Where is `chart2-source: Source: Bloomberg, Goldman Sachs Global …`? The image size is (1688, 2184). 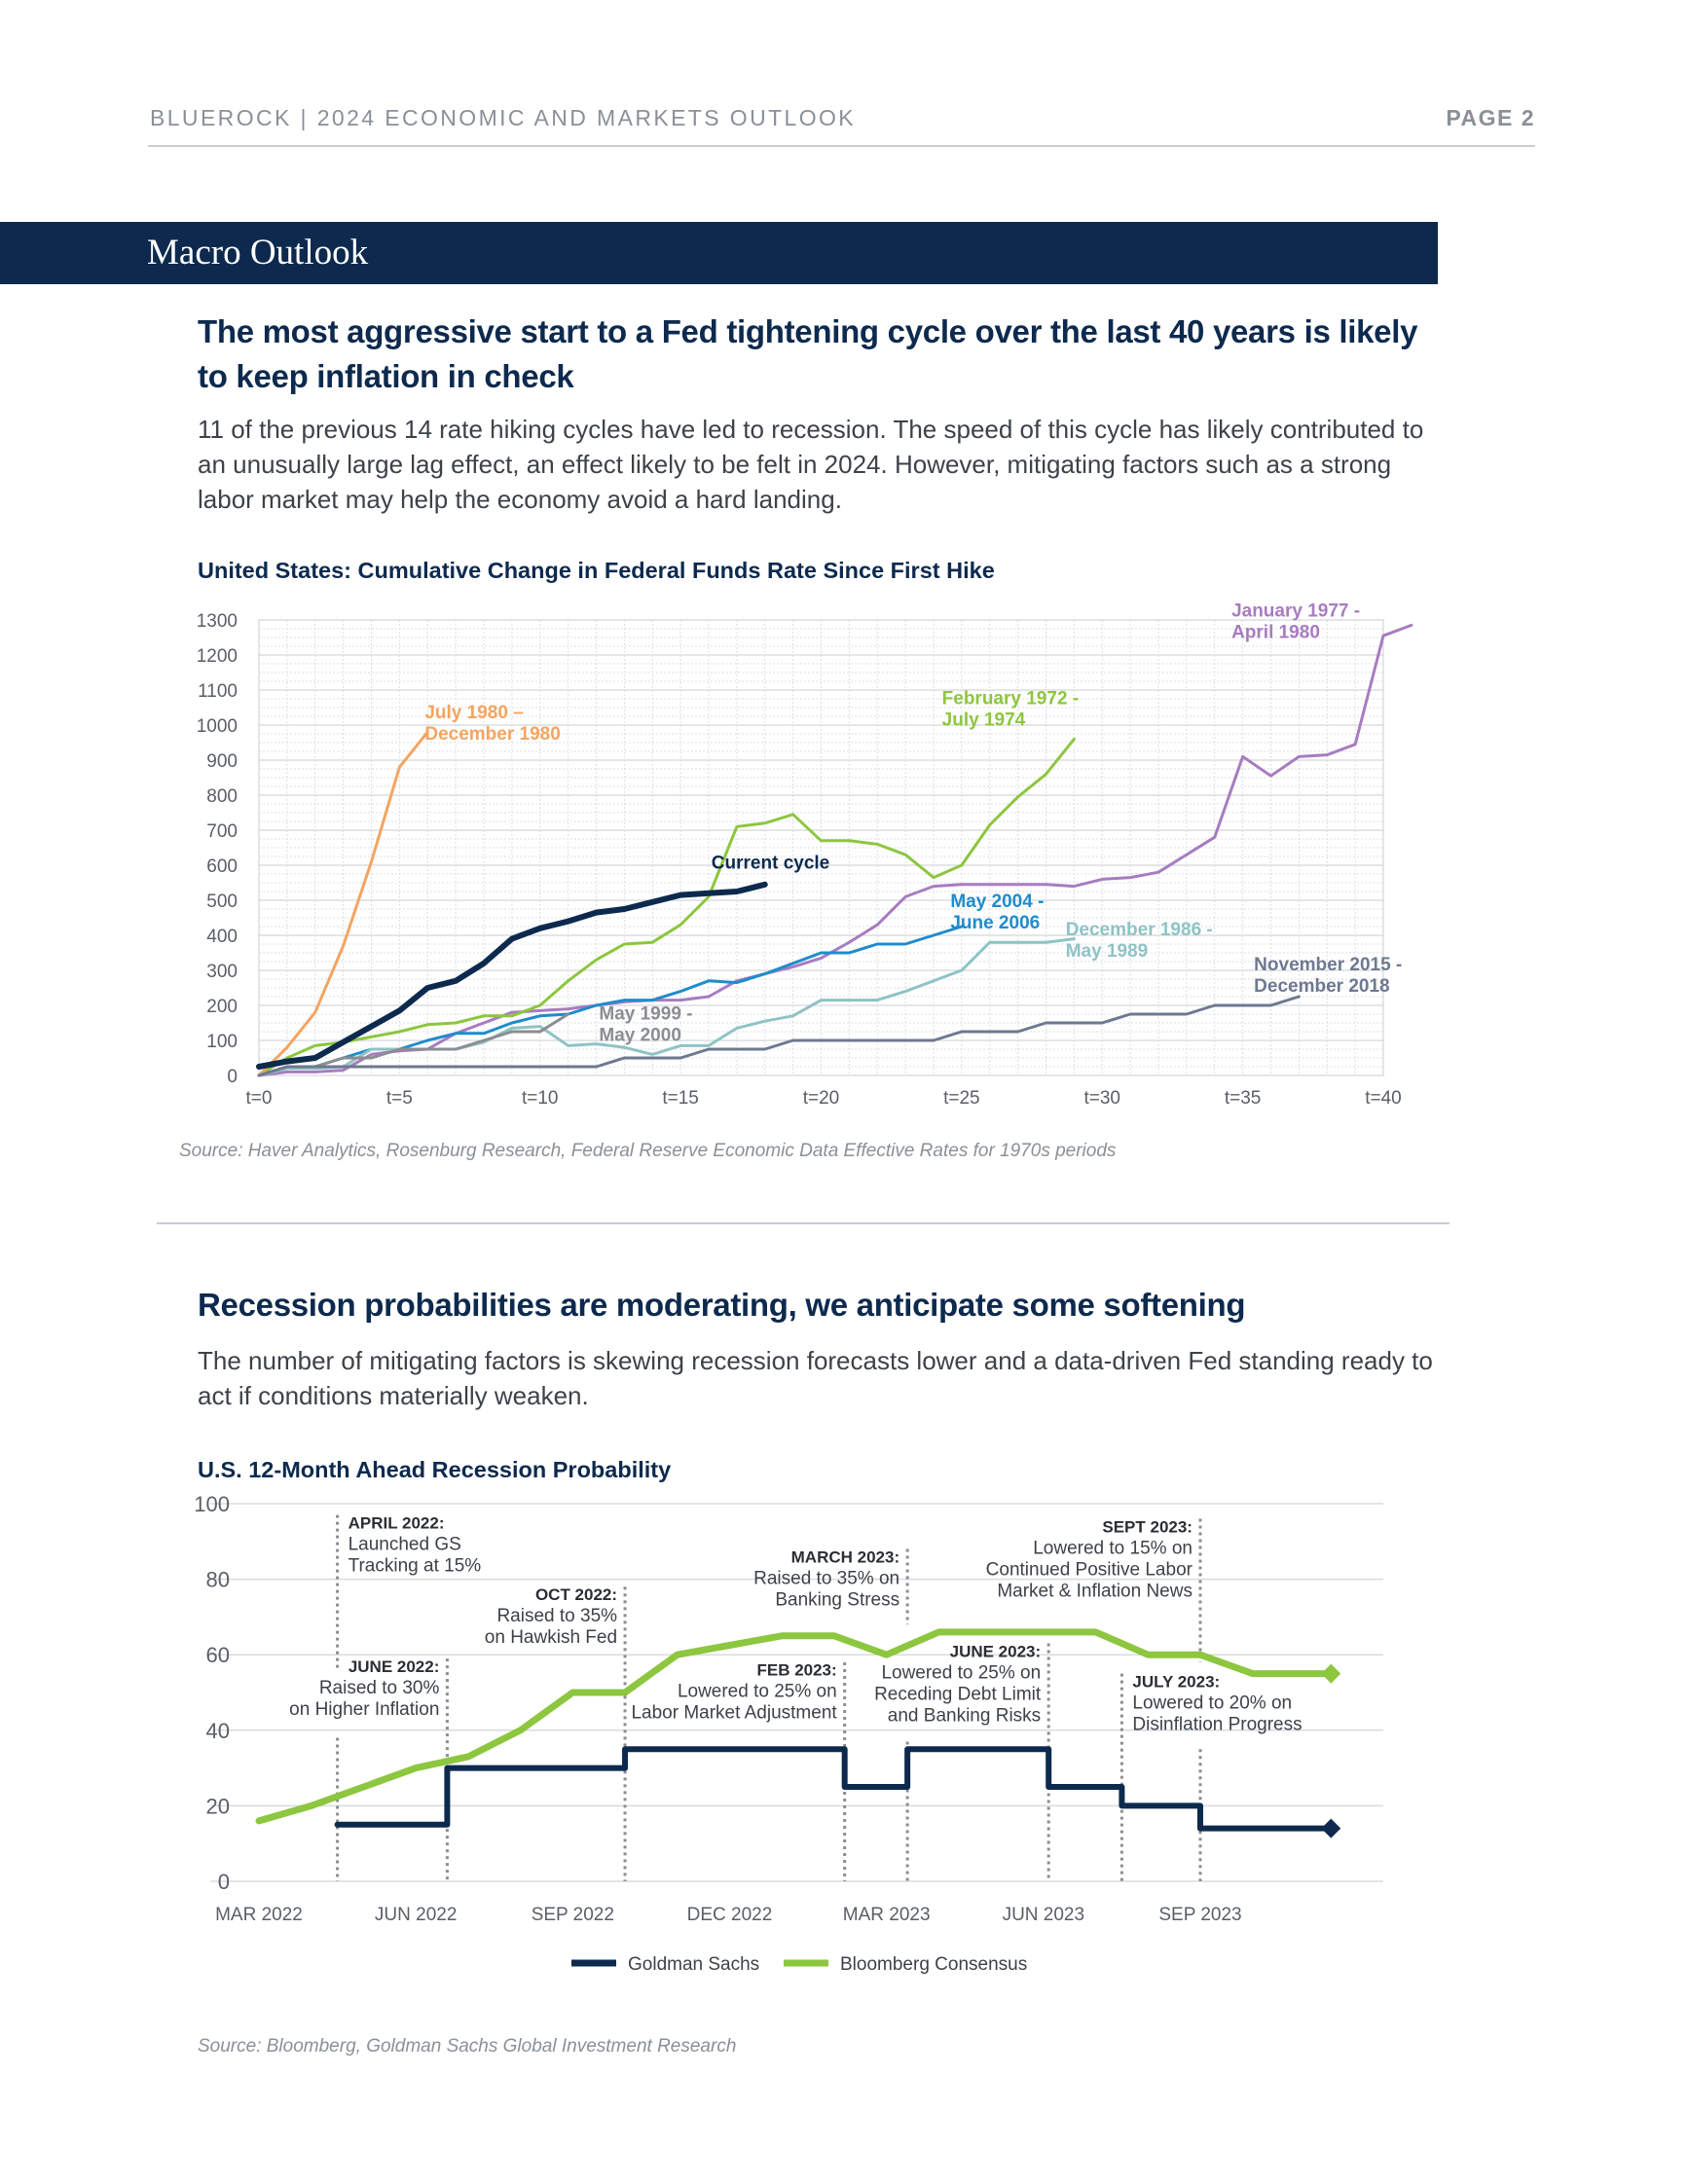
chart2-source: Source: Bloomberg, Goldman Sachs Global … is located at coordinates (467, 2046).